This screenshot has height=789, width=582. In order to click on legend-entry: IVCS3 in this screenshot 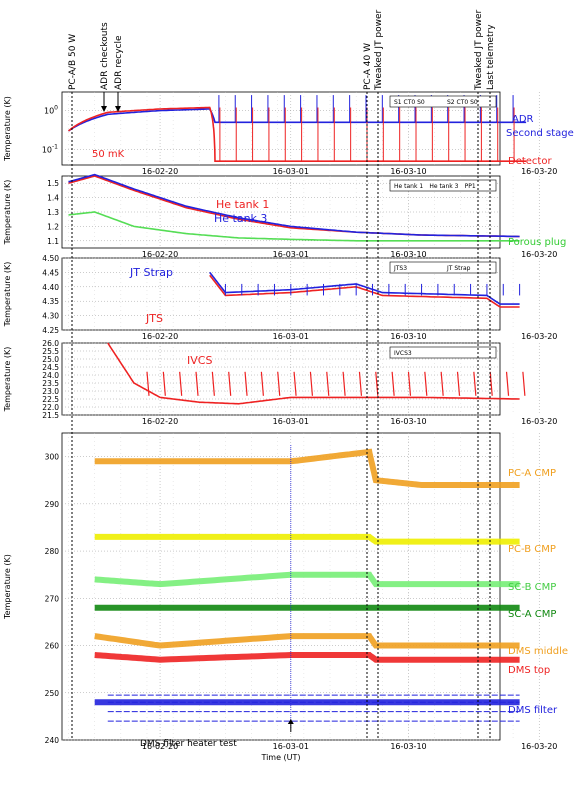, I will do `click(403, 353)`.